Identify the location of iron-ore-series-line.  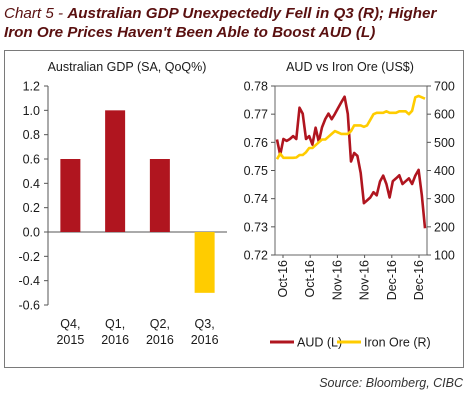
(350, 127).